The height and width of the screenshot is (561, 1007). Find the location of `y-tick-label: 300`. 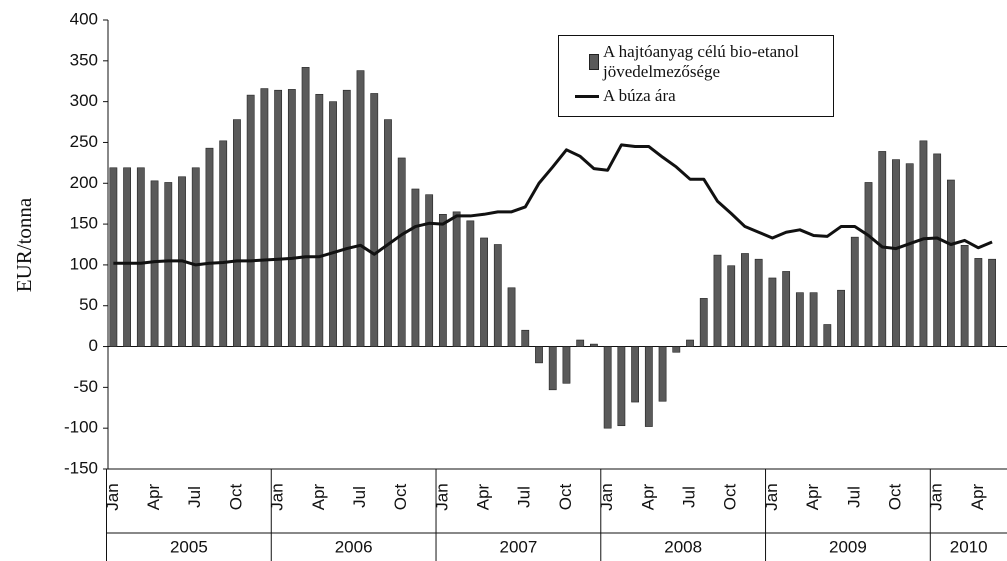

y-tick-label: 300 is located at coordinates (84, 100).